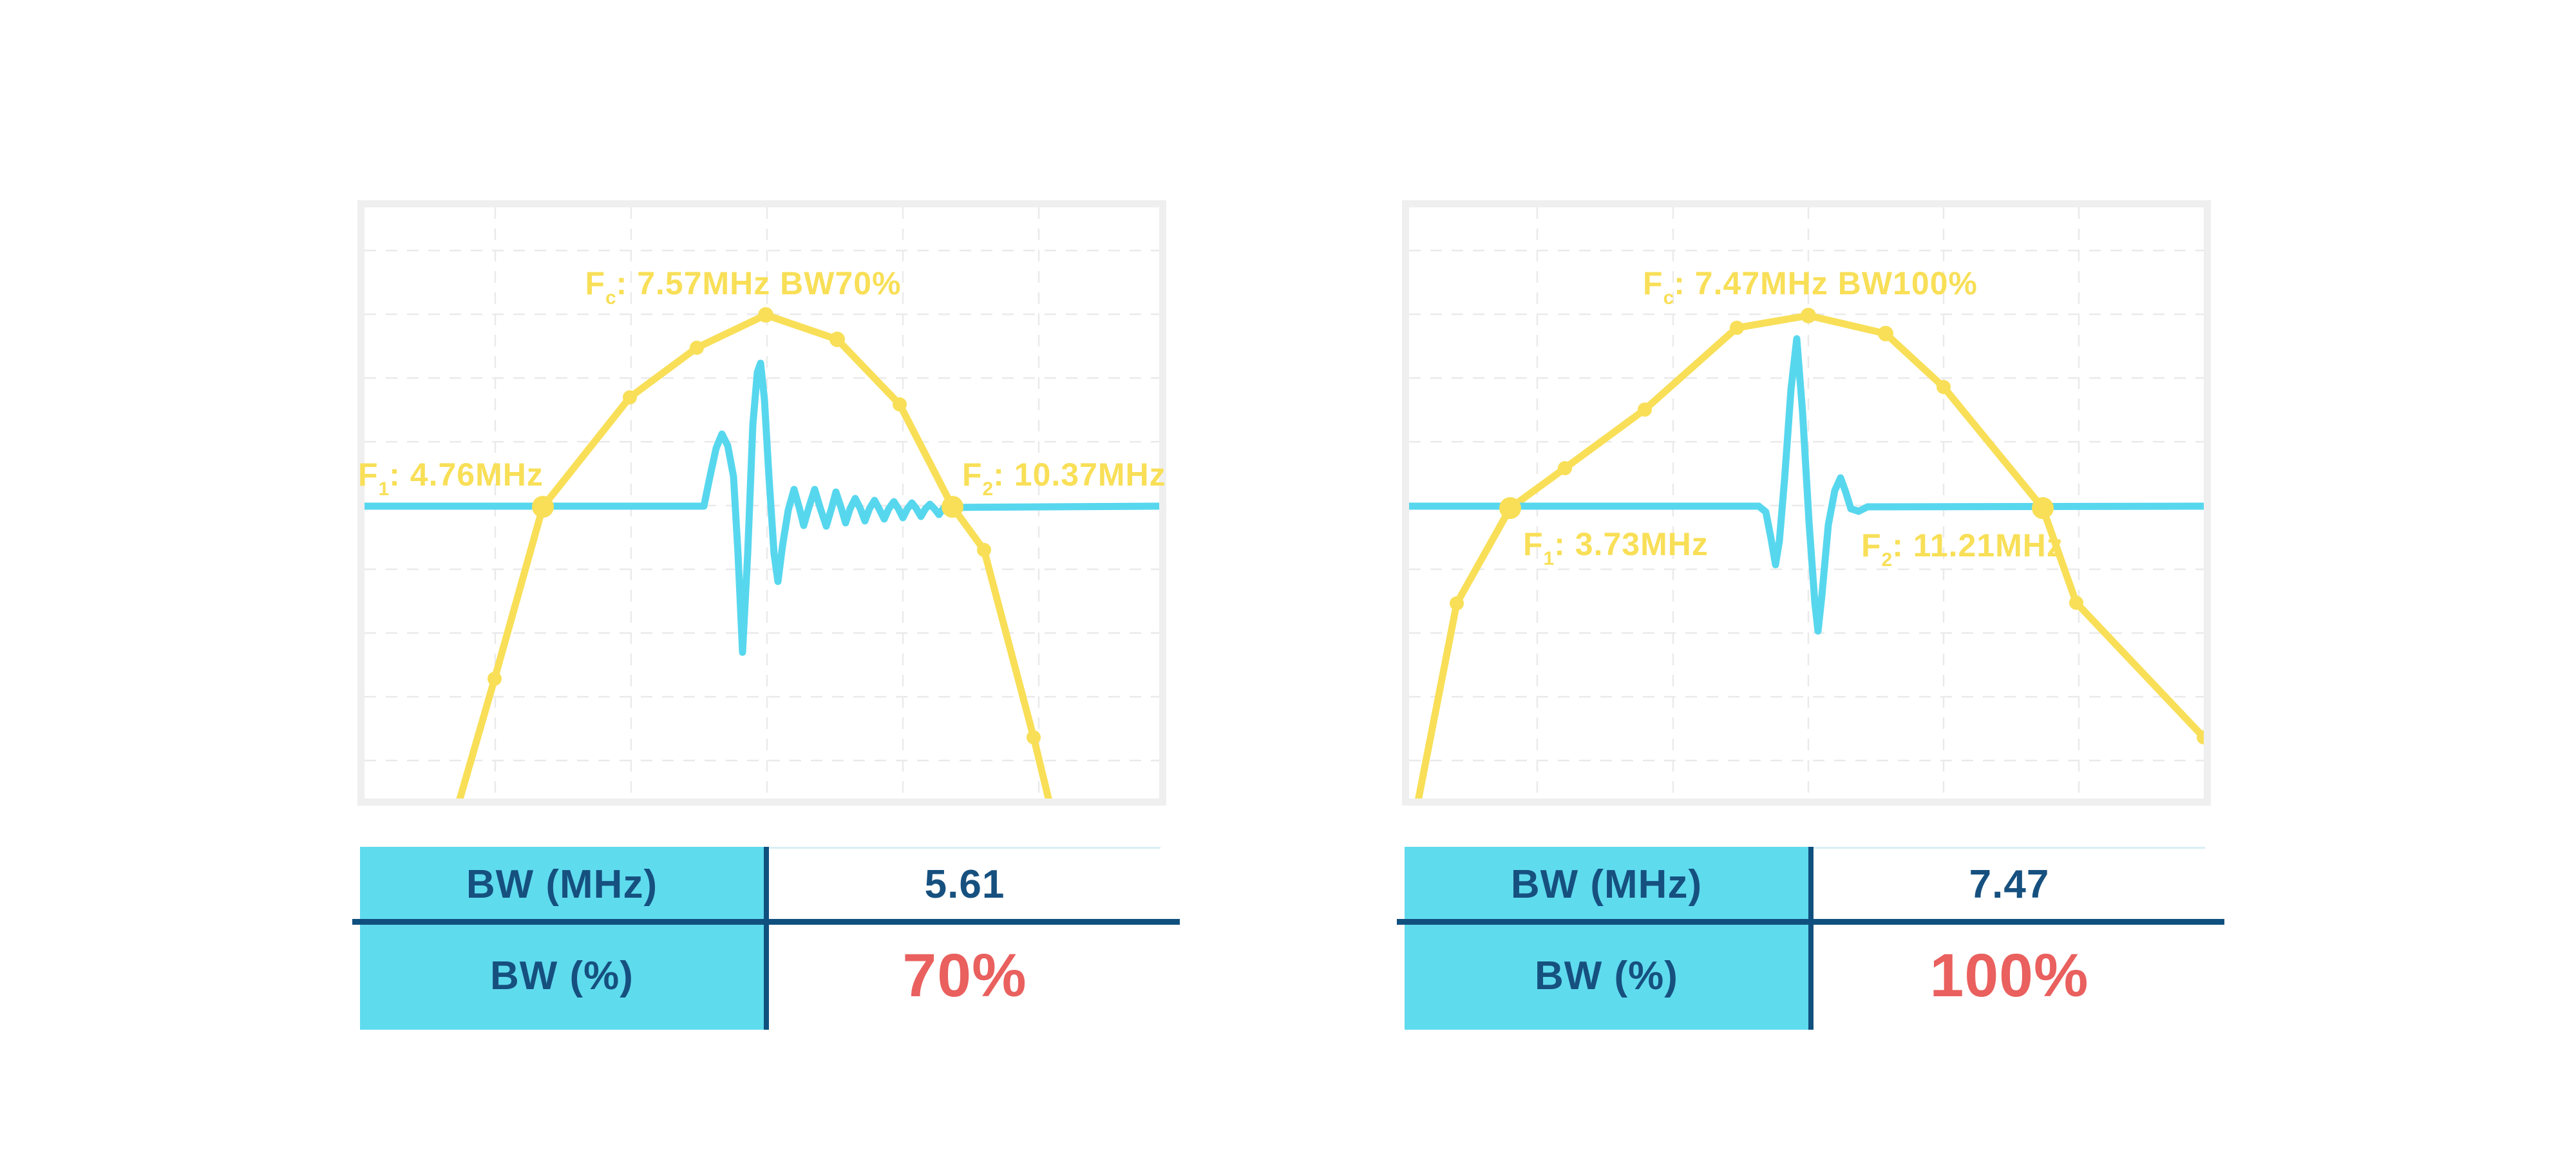 This screenshot has height=1154, width=2576. I want to click on f-value: : 7.57MHz BW70%, so click(759, 283).